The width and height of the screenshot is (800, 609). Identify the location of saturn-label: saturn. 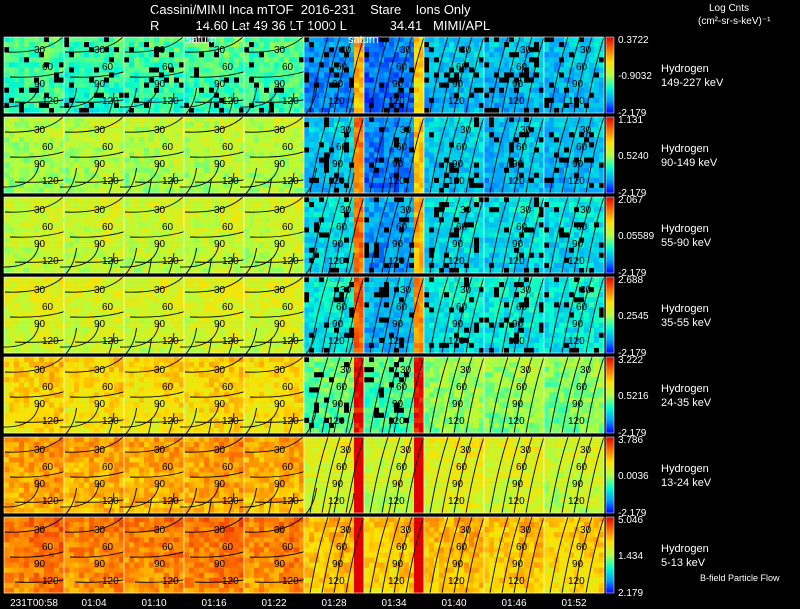
(363, 40).